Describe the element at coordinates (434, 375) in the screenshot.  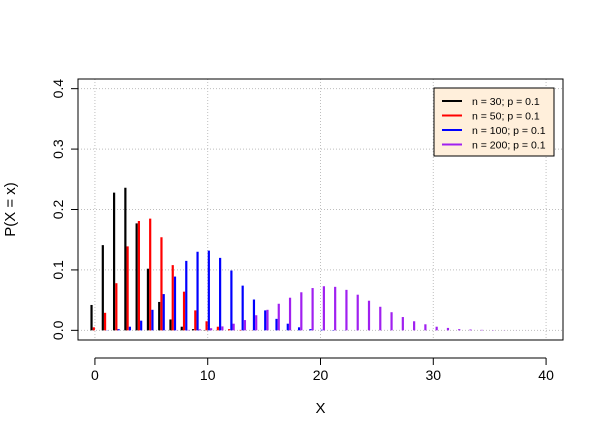
I see `x-tick-label: 30` at that location.